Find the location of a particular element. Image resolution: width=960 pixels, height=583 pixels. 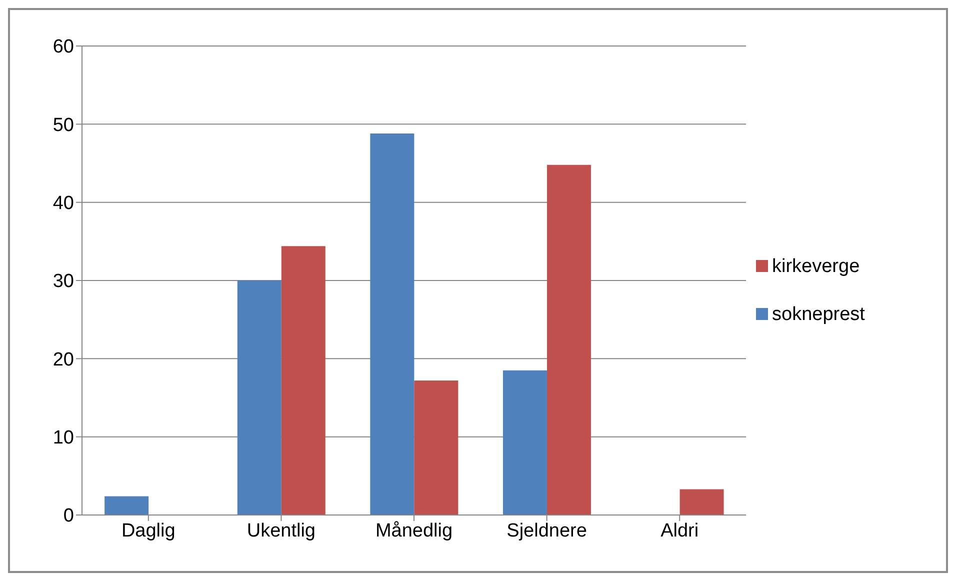

x-tick-label: Daglig is located at coordinates (148, 531).